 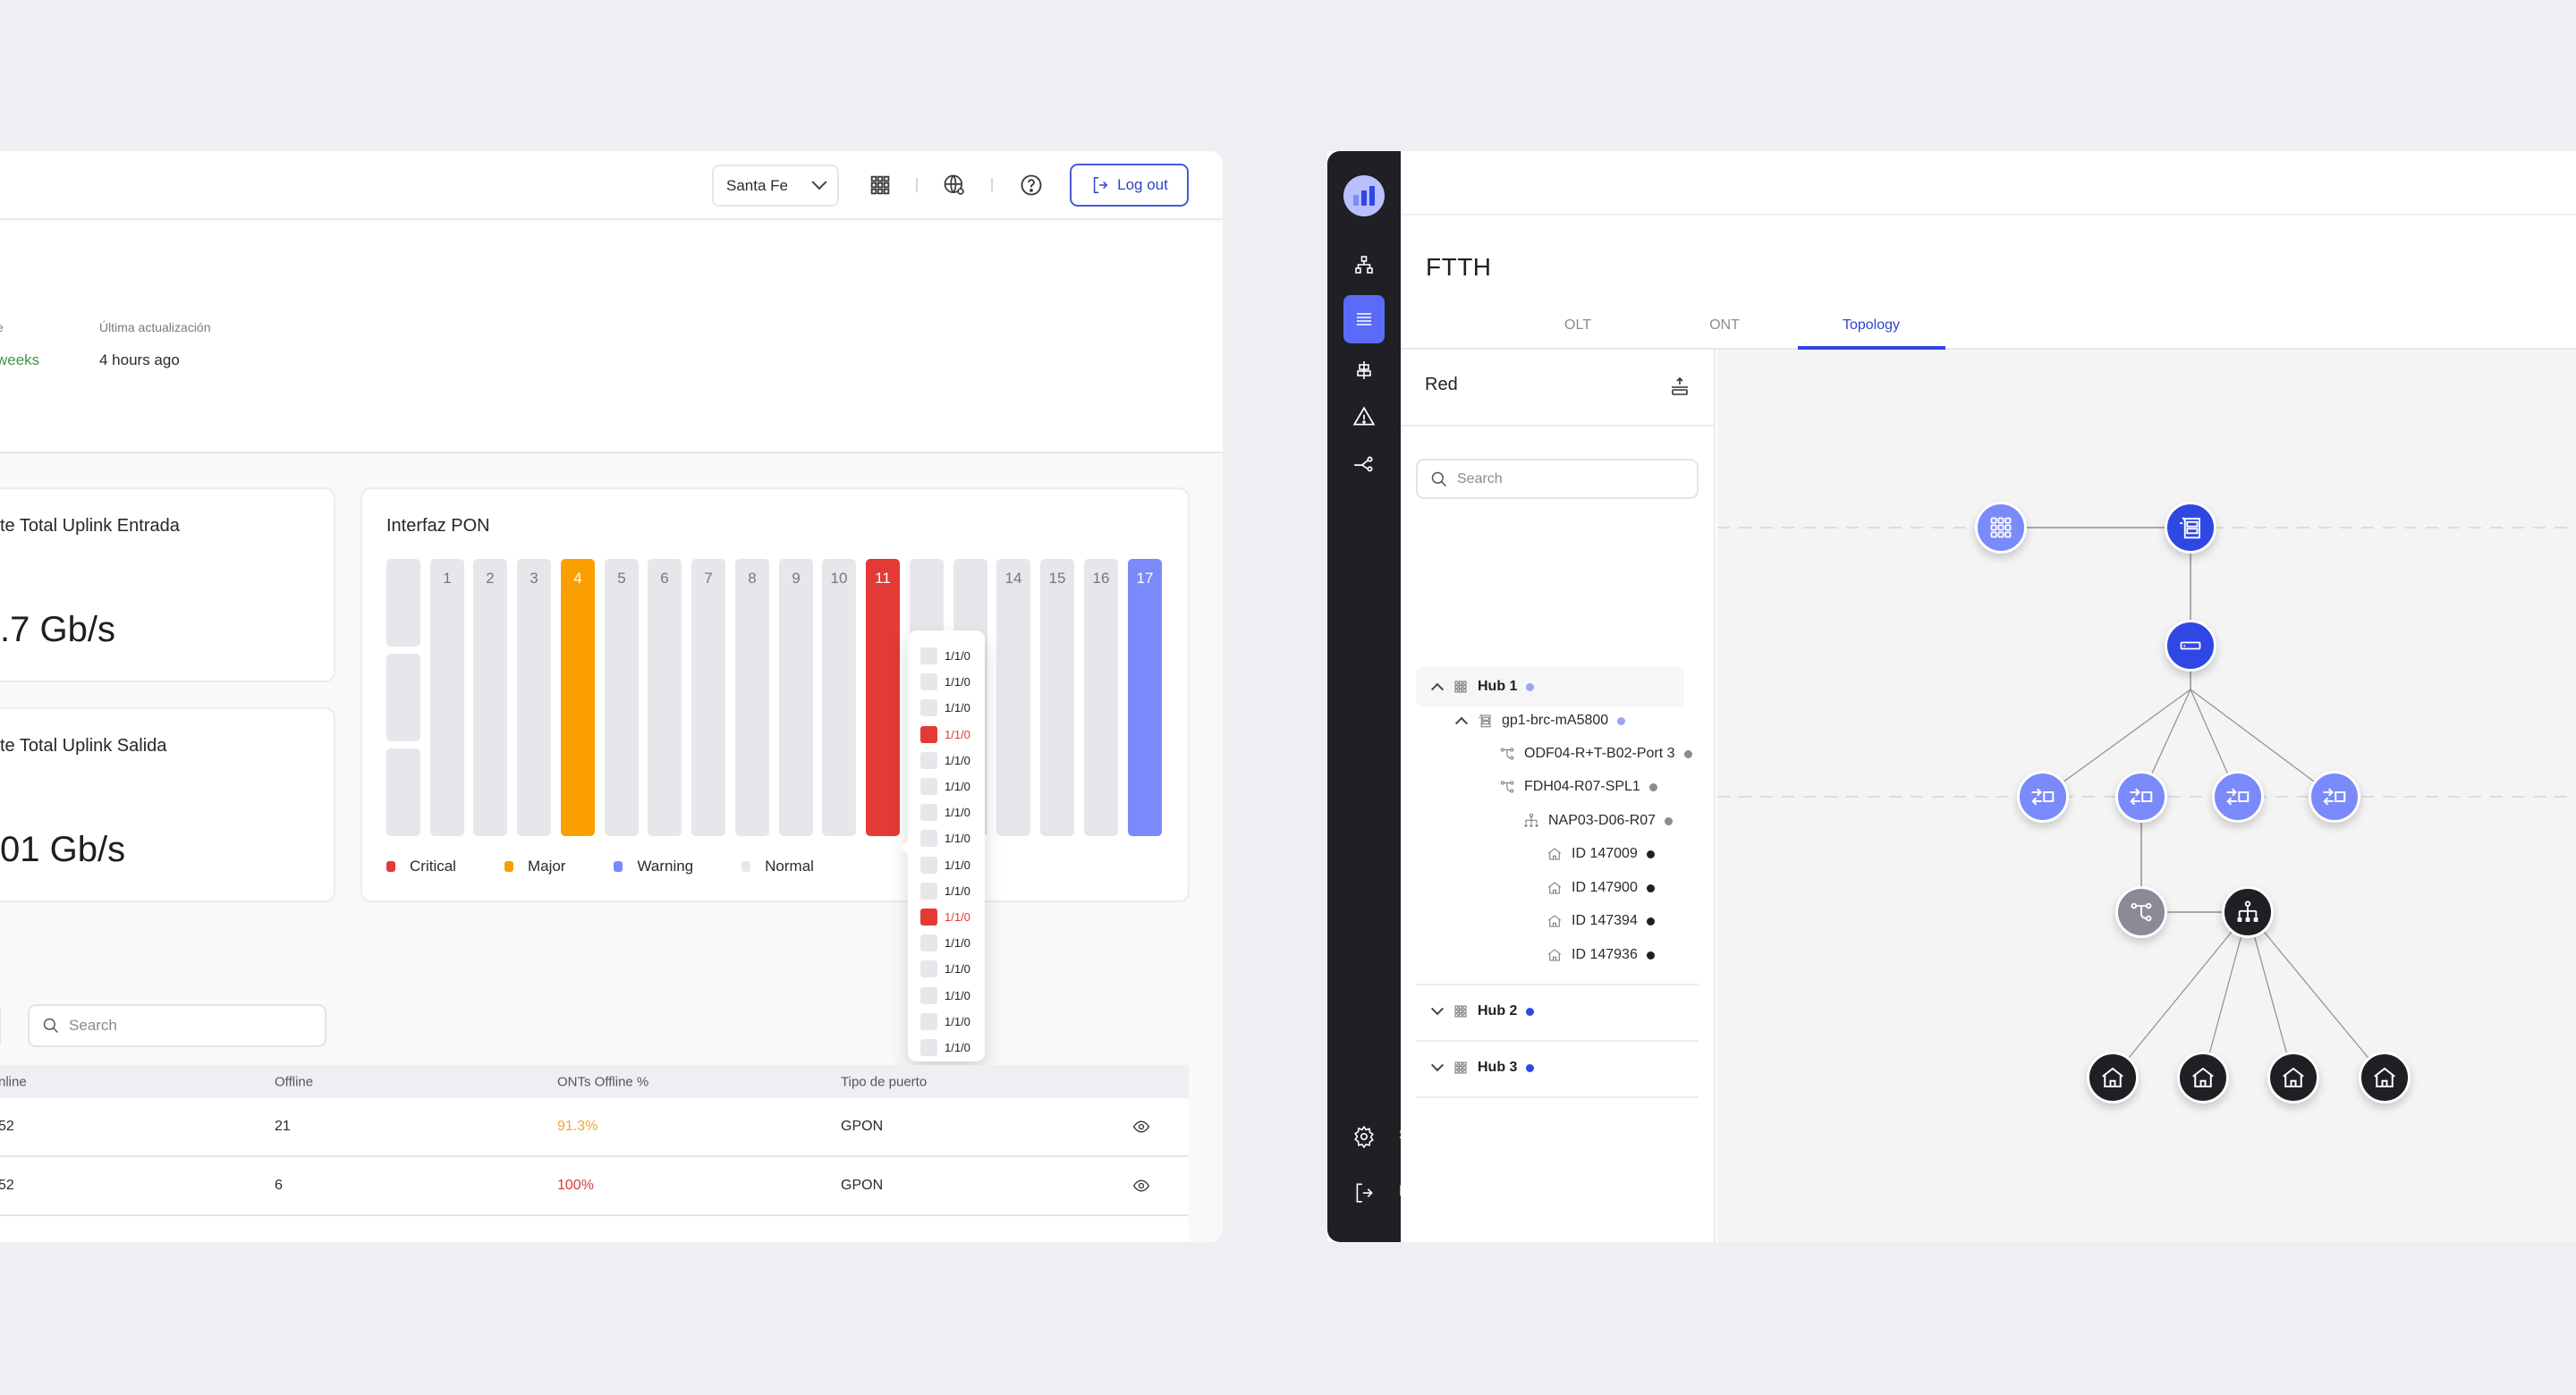 What do you see at coordinates (1578, 787) in the screenshot?
I see `tree-node-fdh: FDH04-R07-SPL1` at bounding box center [1578, 787].